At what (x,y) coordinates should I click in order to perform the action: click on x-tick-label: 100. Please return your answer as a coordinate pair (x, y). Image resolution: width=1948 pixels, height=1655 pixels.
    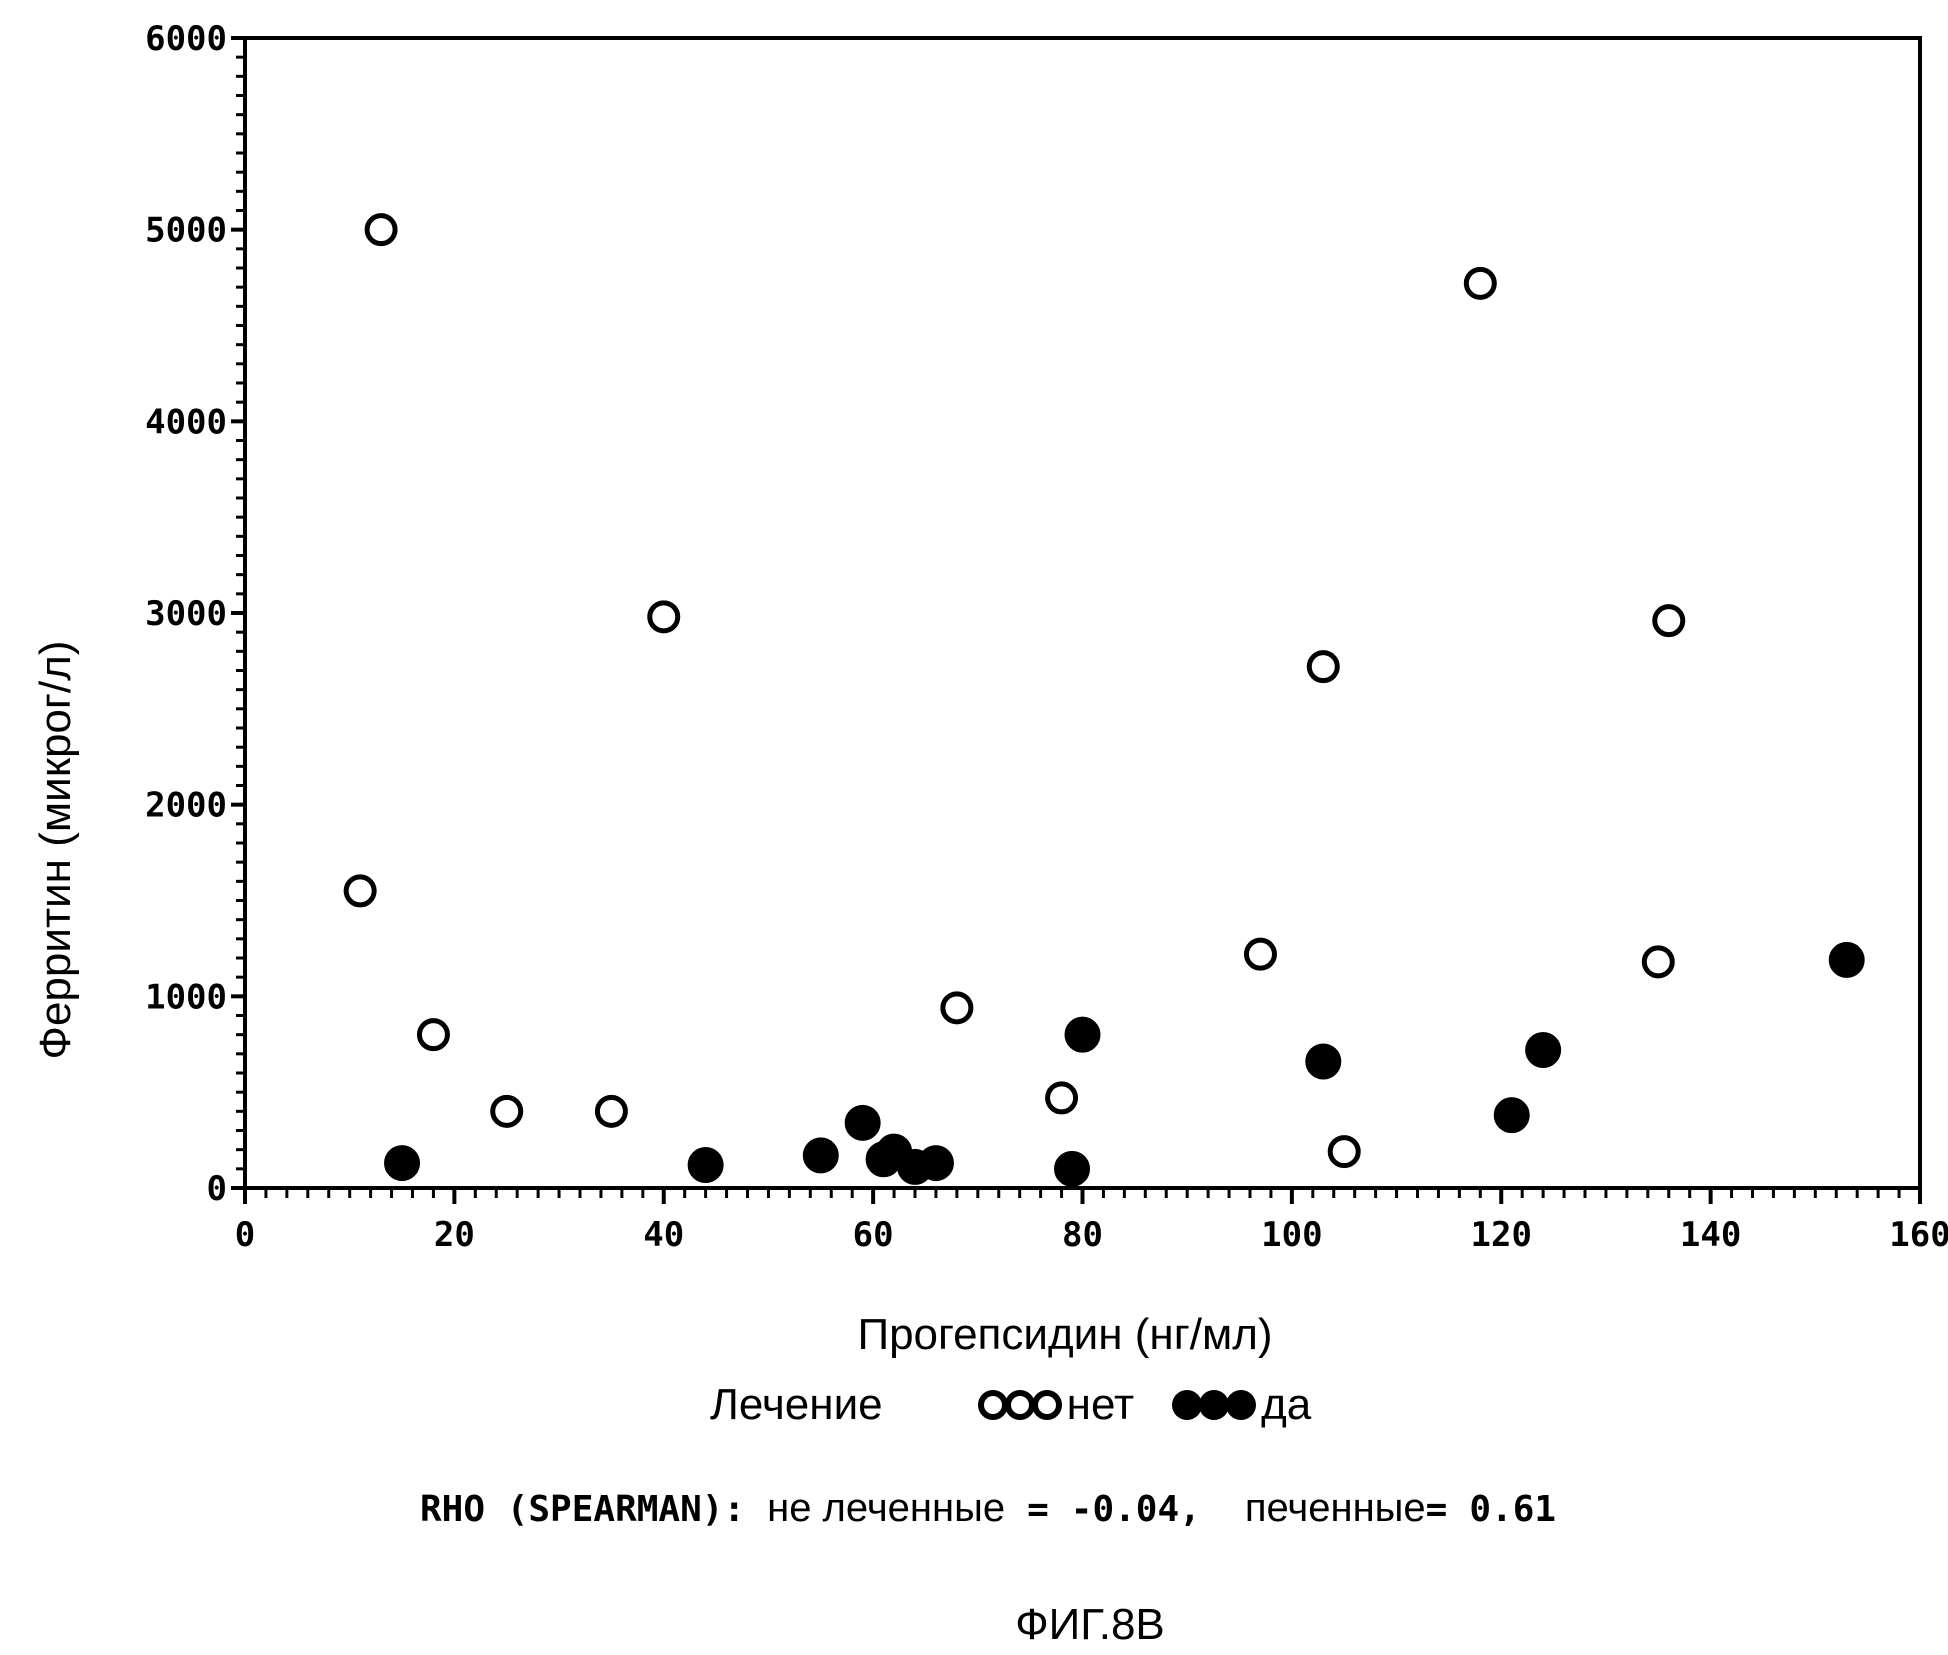
    Looking at the image, I should click on (1291, 1235).